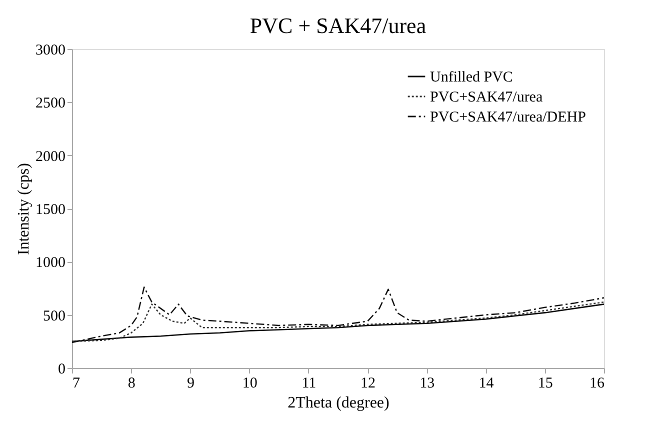  Describe the element at coordinates (339, 403) in the screenshot. I see `x-axis-title: 2Theta (degree)` at that location.